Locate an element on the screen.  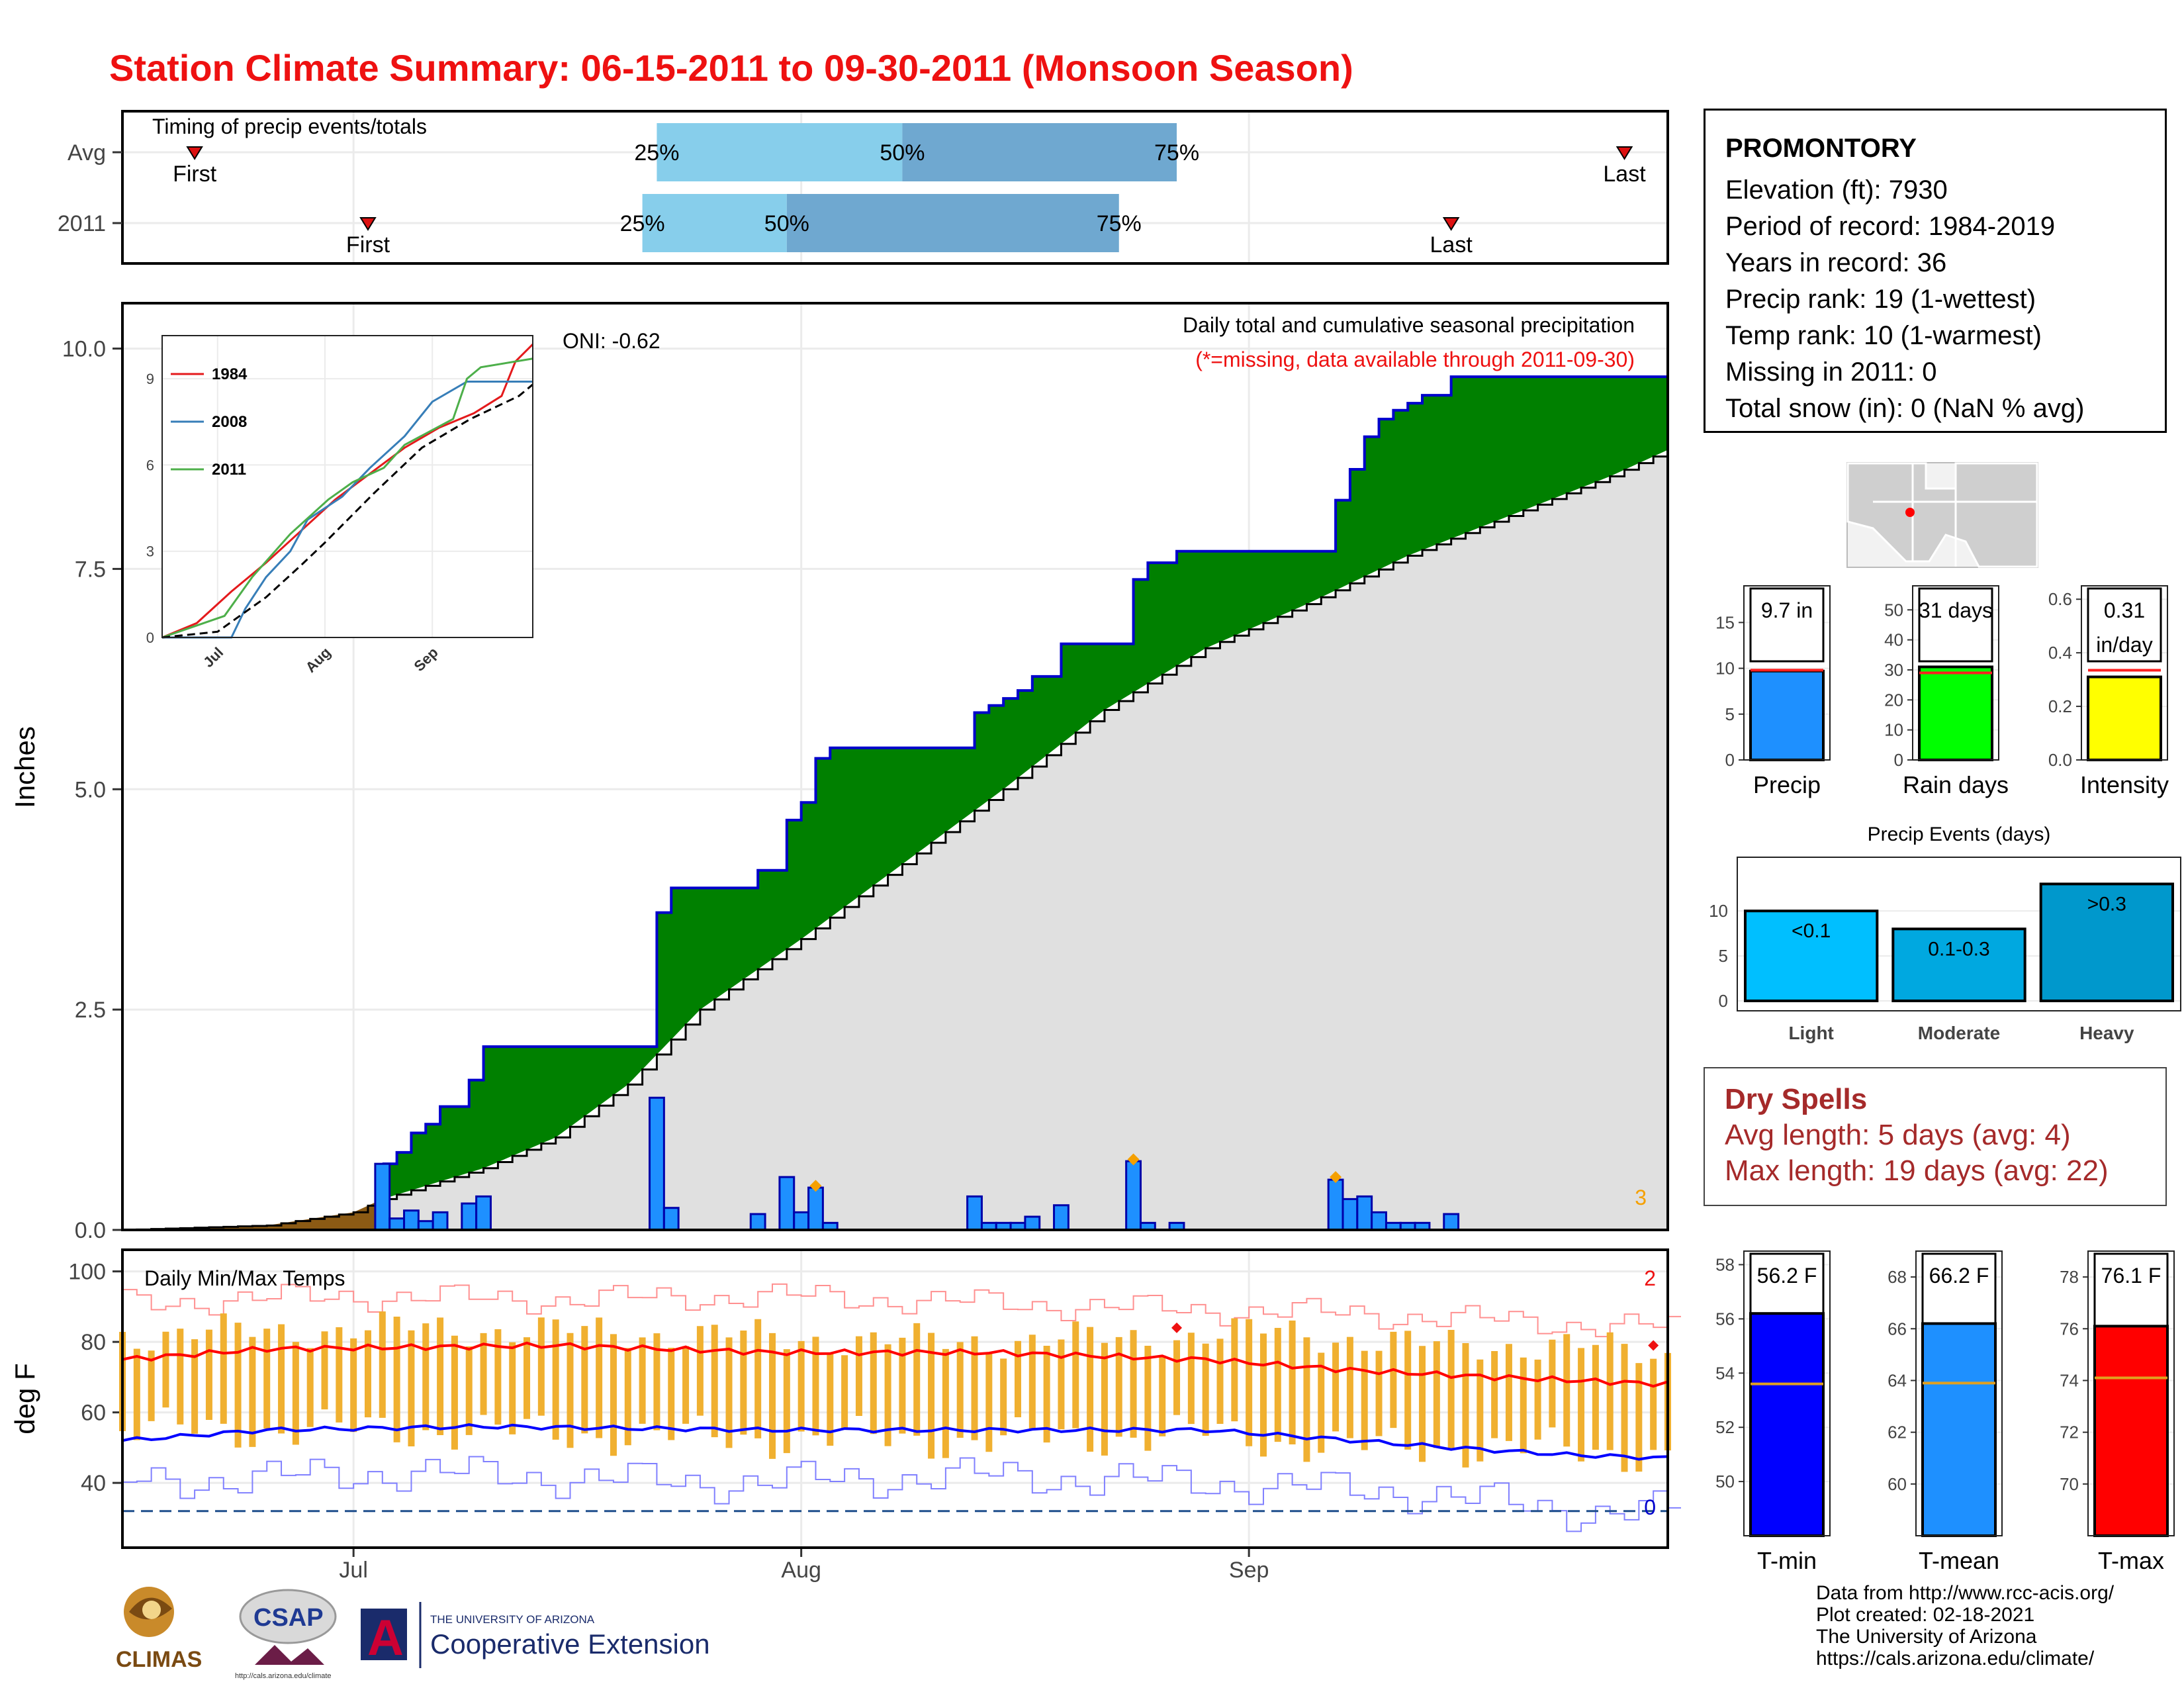
record-max-marker is located at coordinates (1653, 1345).